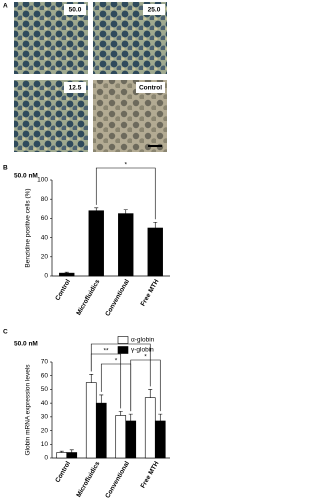 The width and height of the screenshot is (320, 500). Describe the element at coordinates (5, 332) in the screenshot. I see `panel-label: C` at that location.